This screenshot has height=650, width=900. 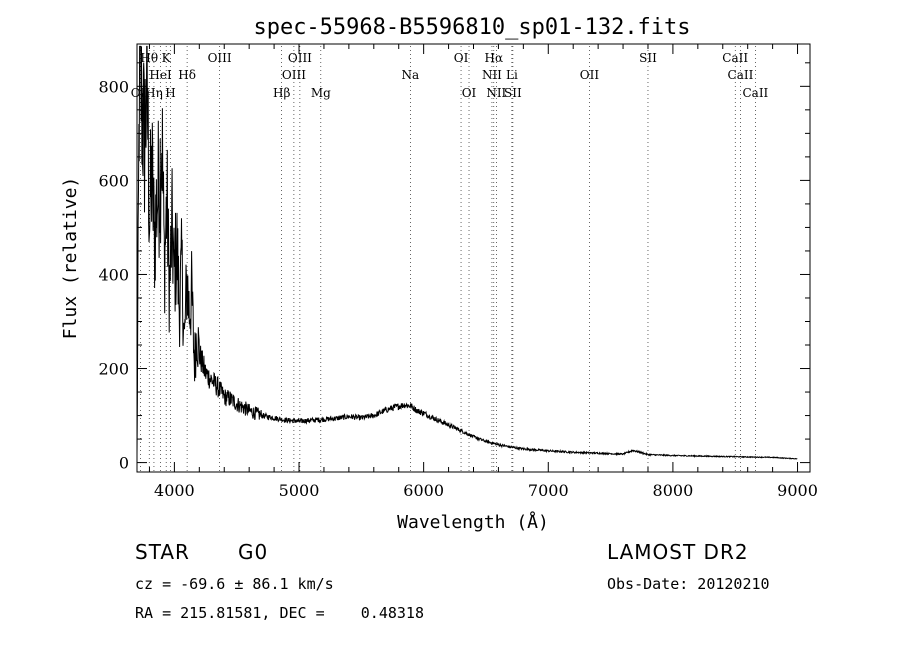 I want to click on spectral-line-label: HeI, so click(x=160, y=75).